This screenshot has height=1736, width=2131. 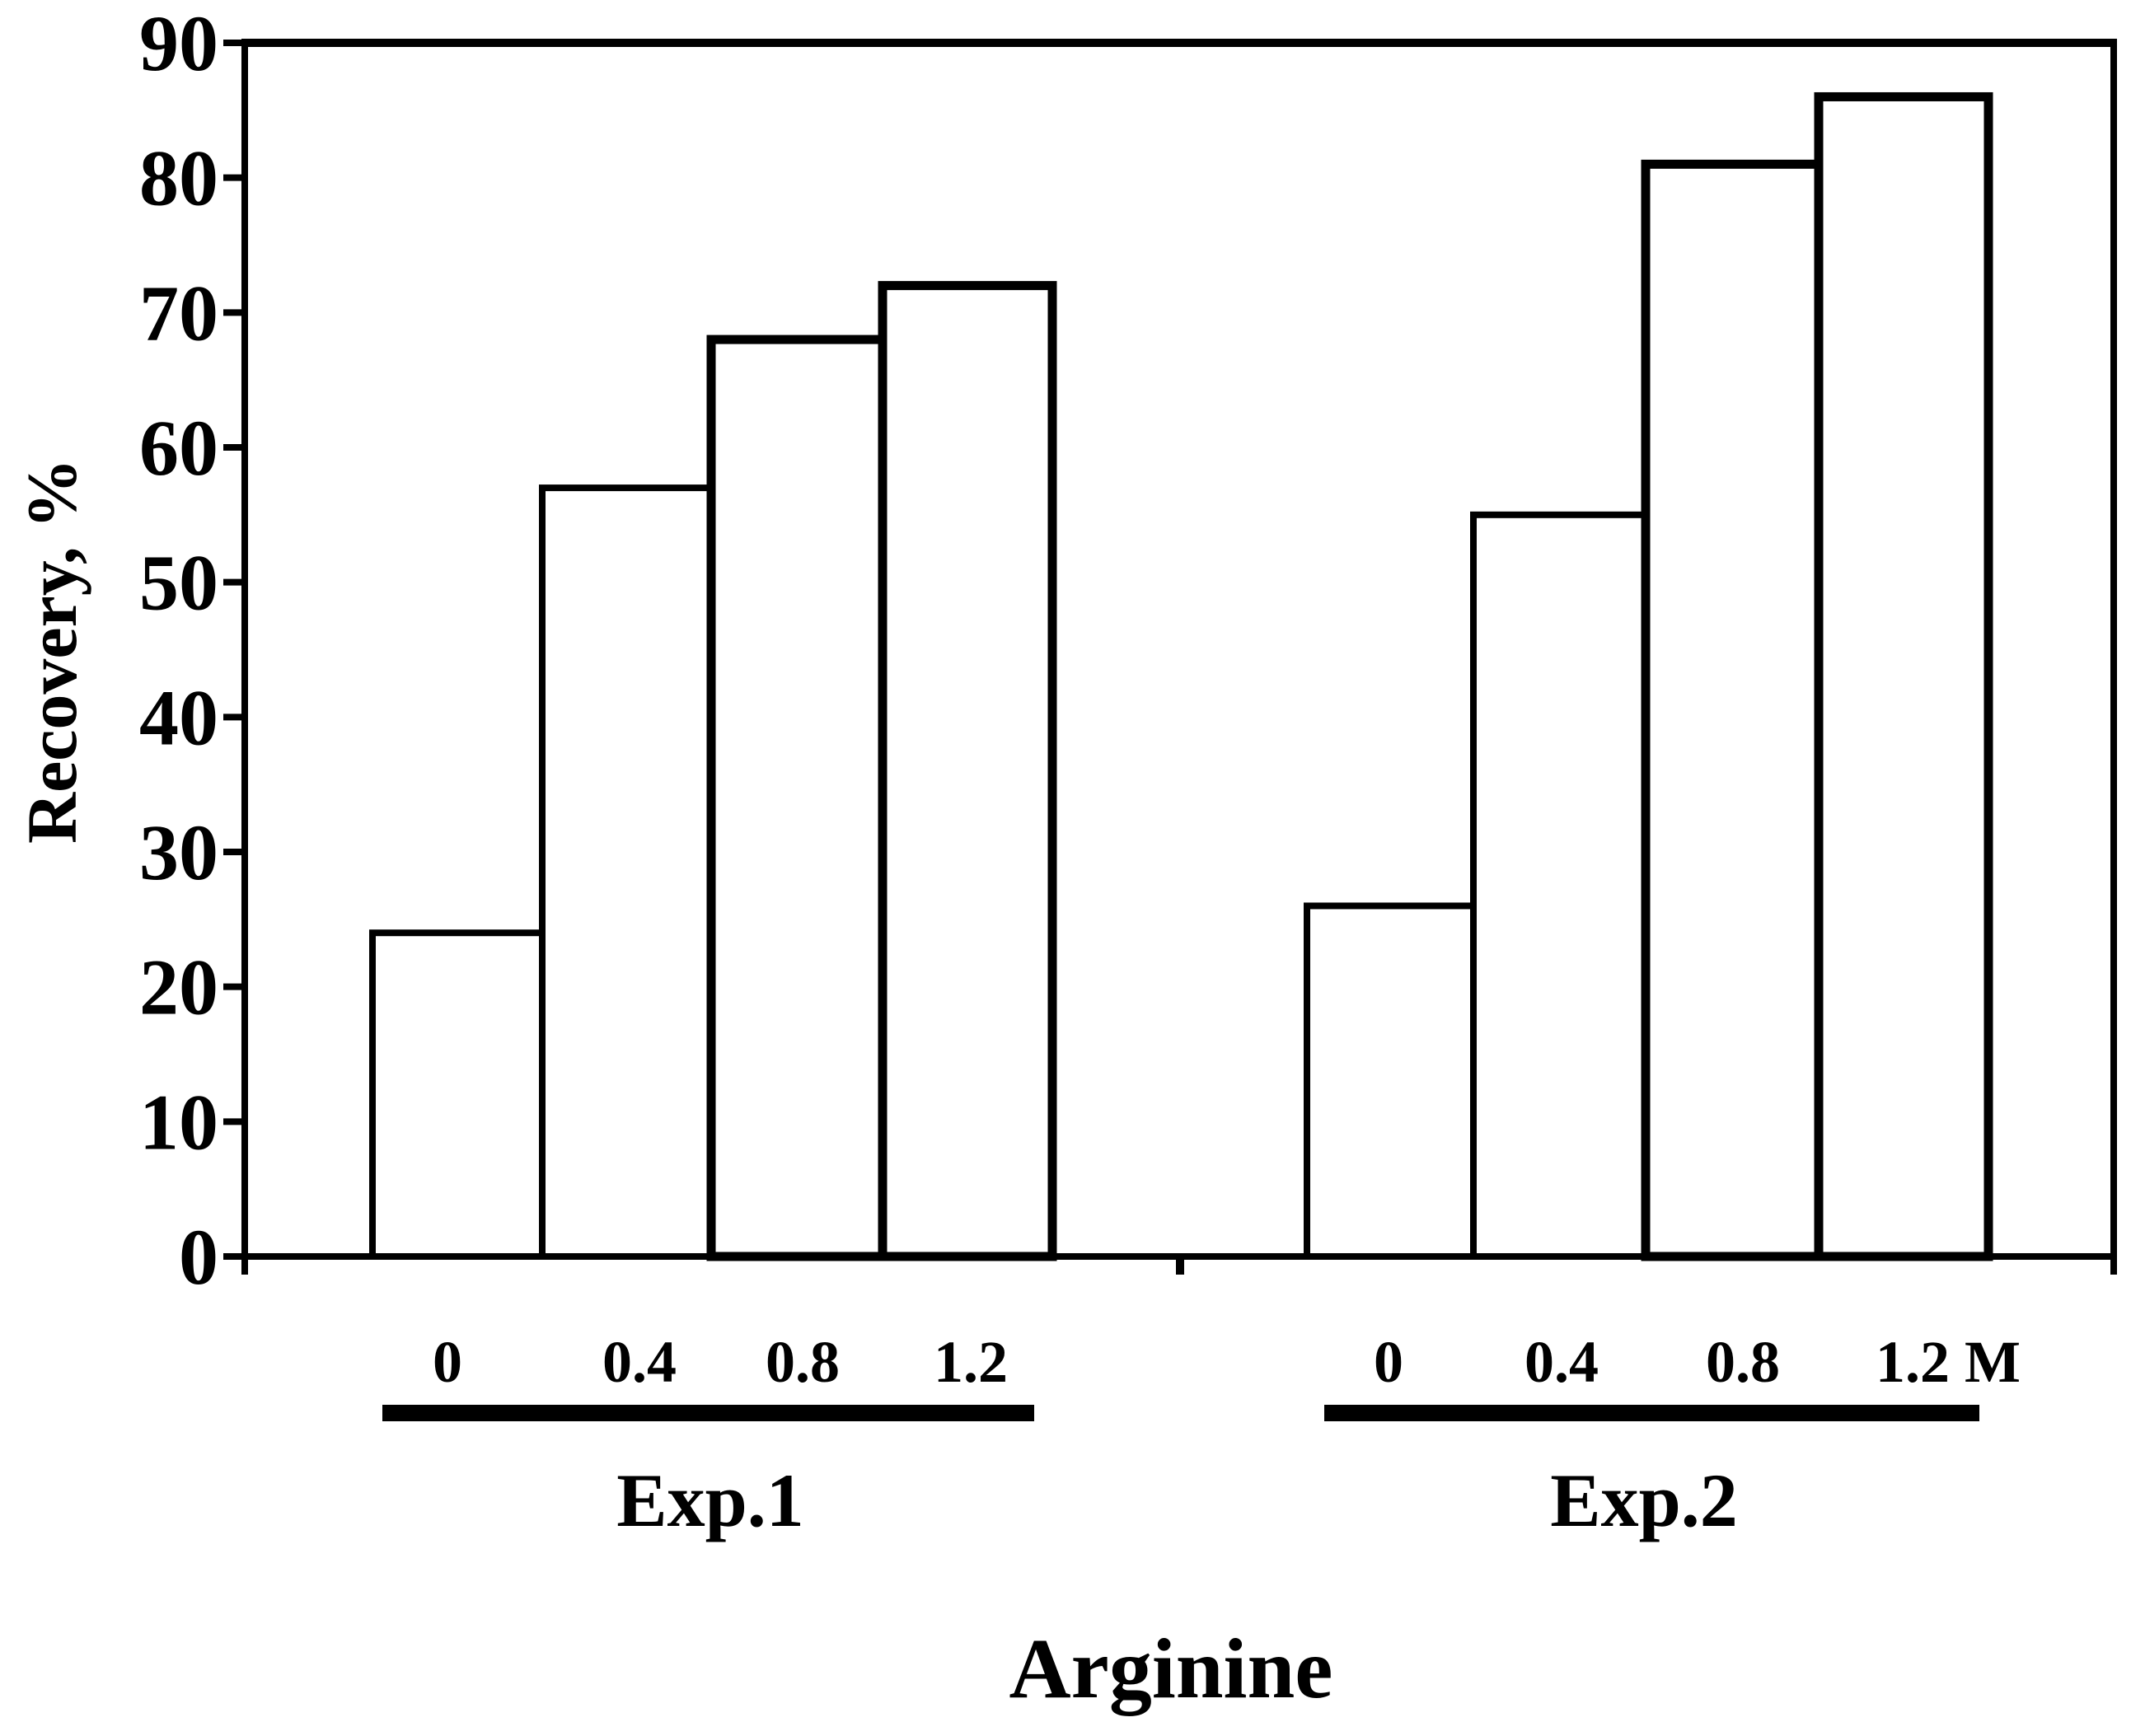 I want to click on y-axis-ticks: 0 10 20 30 40 50 60 70 80 90, so click(x=193, y=650).